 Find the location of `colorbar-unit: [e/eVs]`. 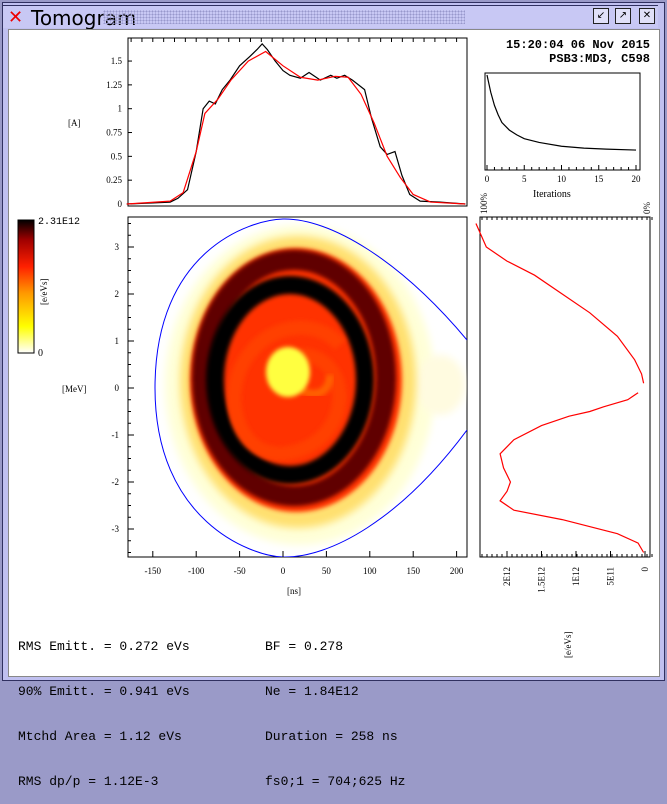

colorbar-unit: [e/eVs] is located at coordinates (44, 292).